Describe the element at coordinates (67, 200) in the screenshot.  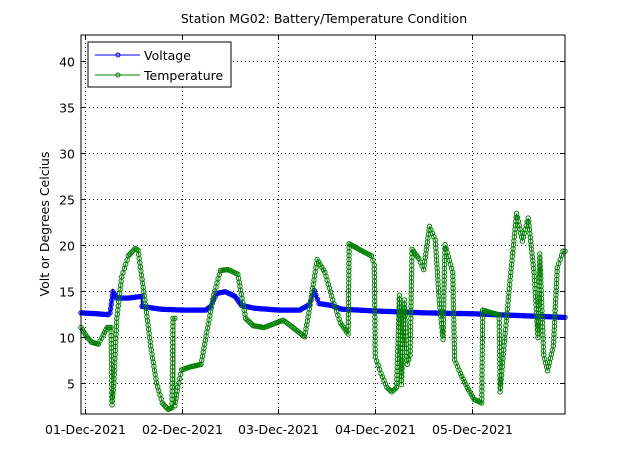
I see `y-tick-label: 25` at that location.